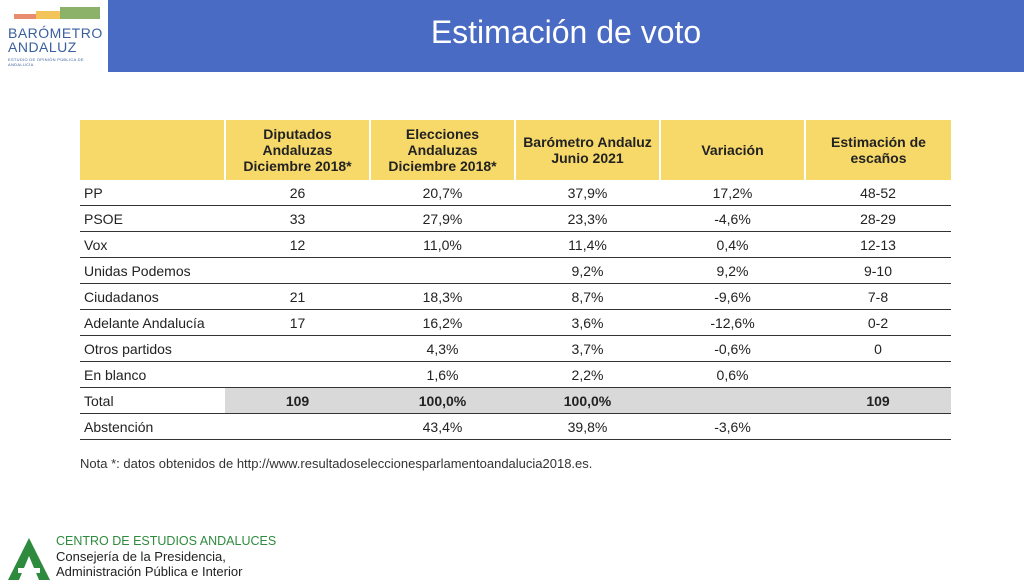 Image resolution: width=1024 pixels, height=586 pixels. Describe the element at coordinates (42, 47) in the screenshot. I see `logo-title-line2: ANDALUZ` at that location.